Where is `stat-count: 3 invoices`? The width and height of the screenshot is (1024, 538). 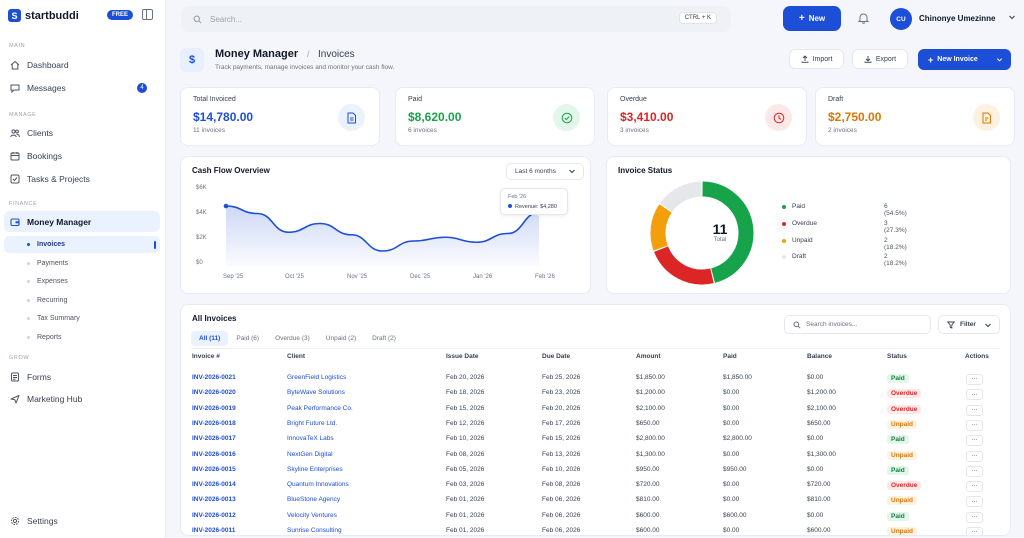
stat-count: 3 invoices is located at coordinates (634, 130).